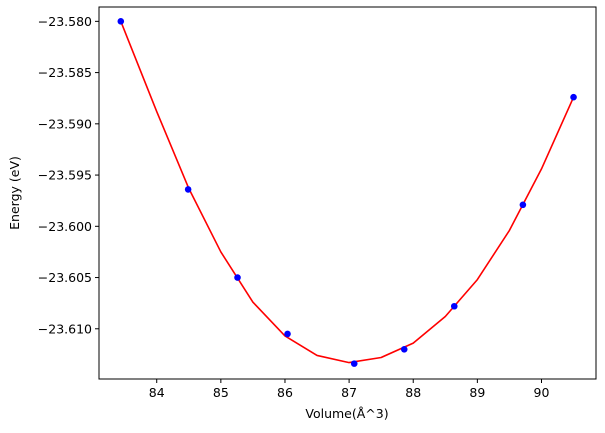  Describe the element at coordinates (65, 72) in the screenshot. I see `y-tick-label: −23.585` at that location.